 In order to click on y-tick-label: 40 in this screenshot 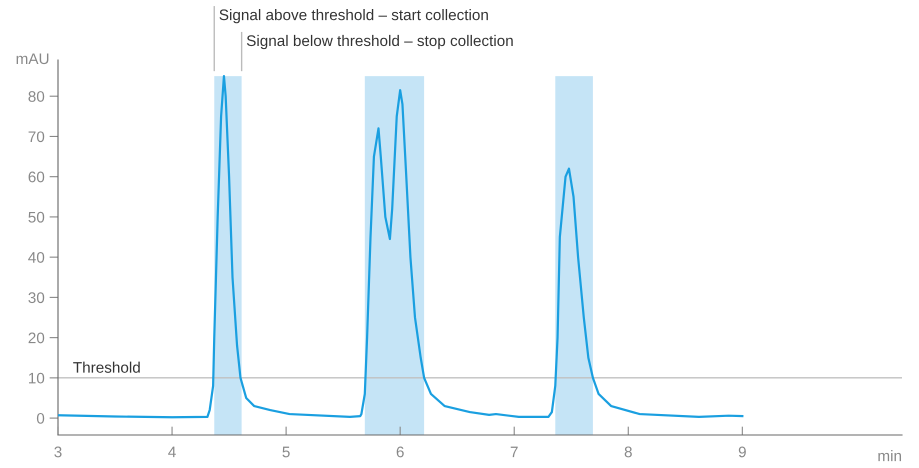, I will do `click(36, 257)`.